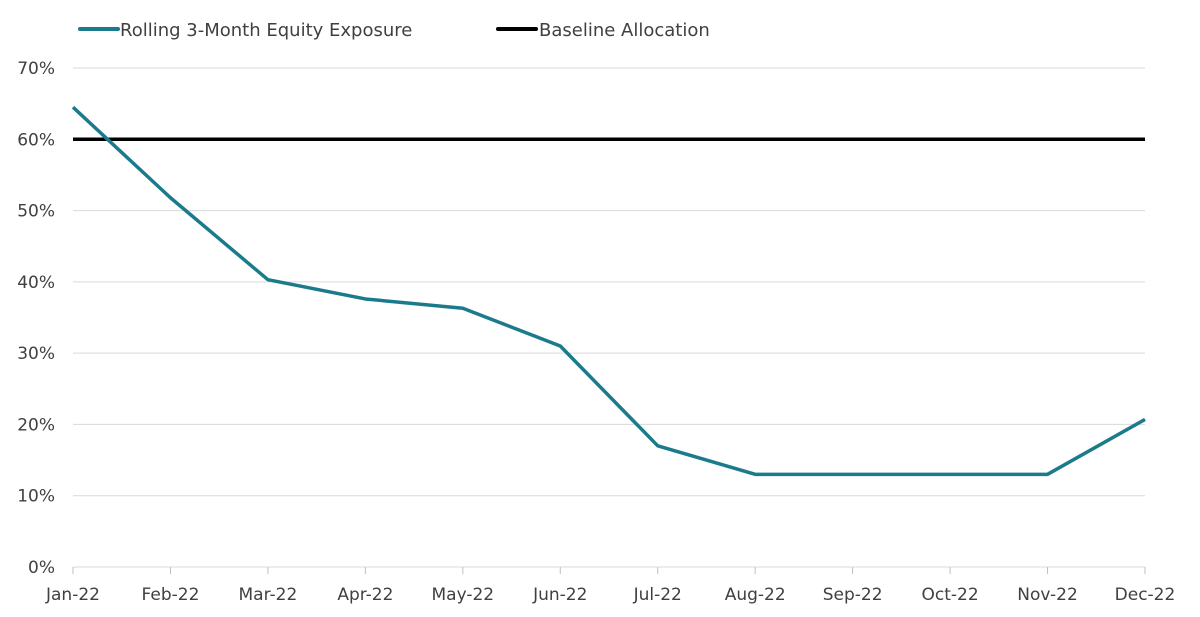 Image resolution: width=1200 pixels, height=617 pixels. Describe the element at coordinates (657, 595) in the screenshot. I see `x-tick-label: Jul-22` at that location.